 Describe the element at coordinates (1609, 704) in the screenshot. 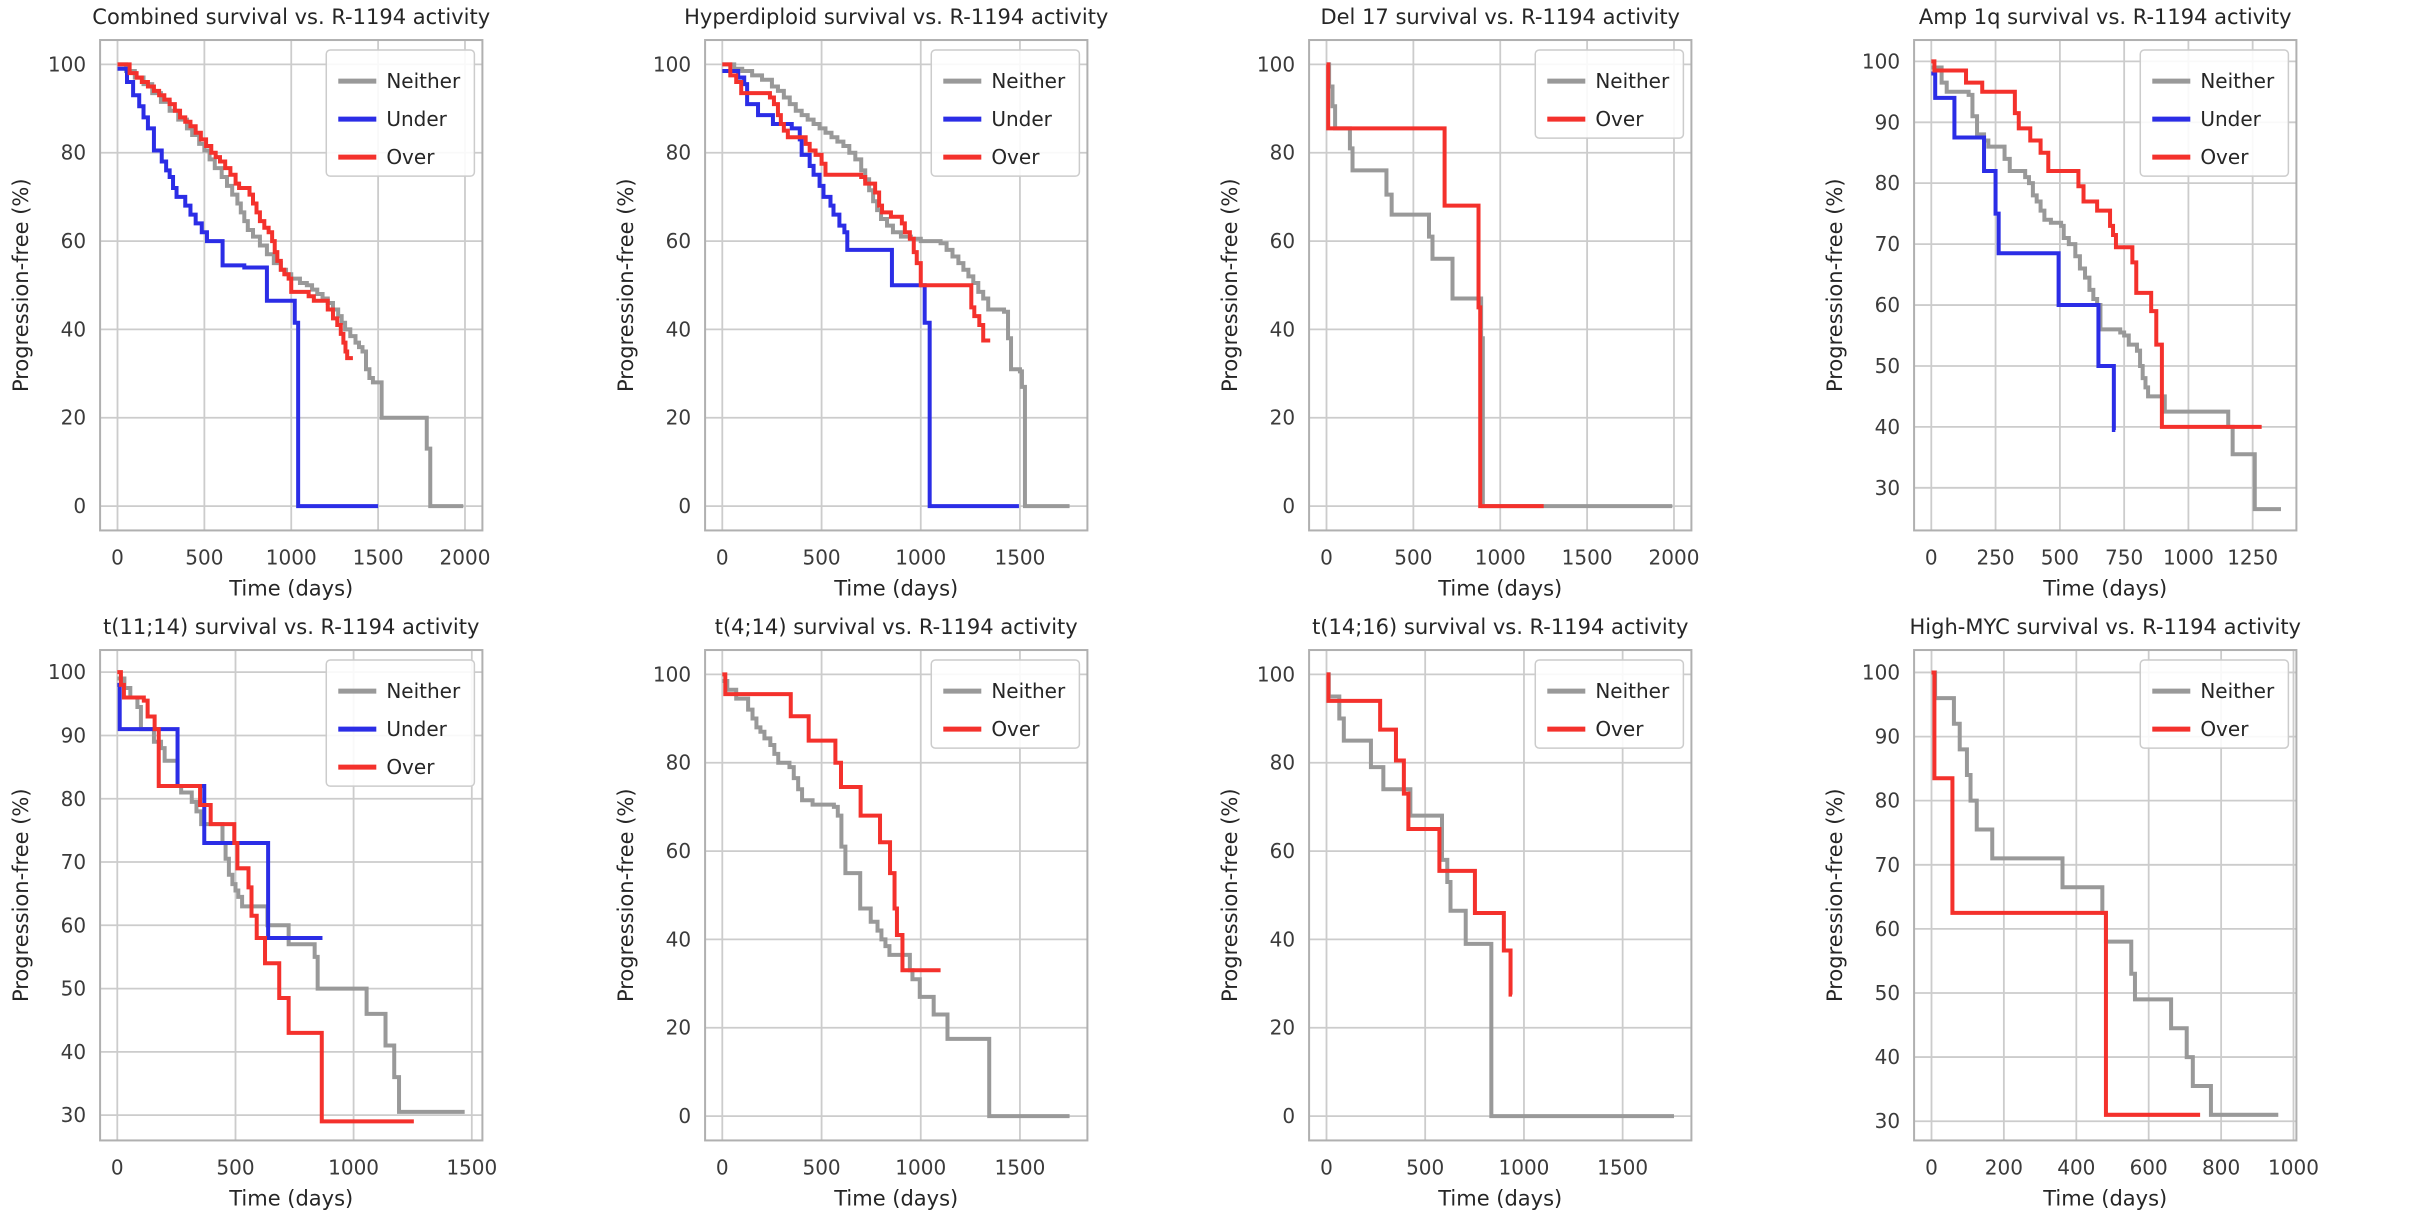

I see `legend: Neither Over` at that location.